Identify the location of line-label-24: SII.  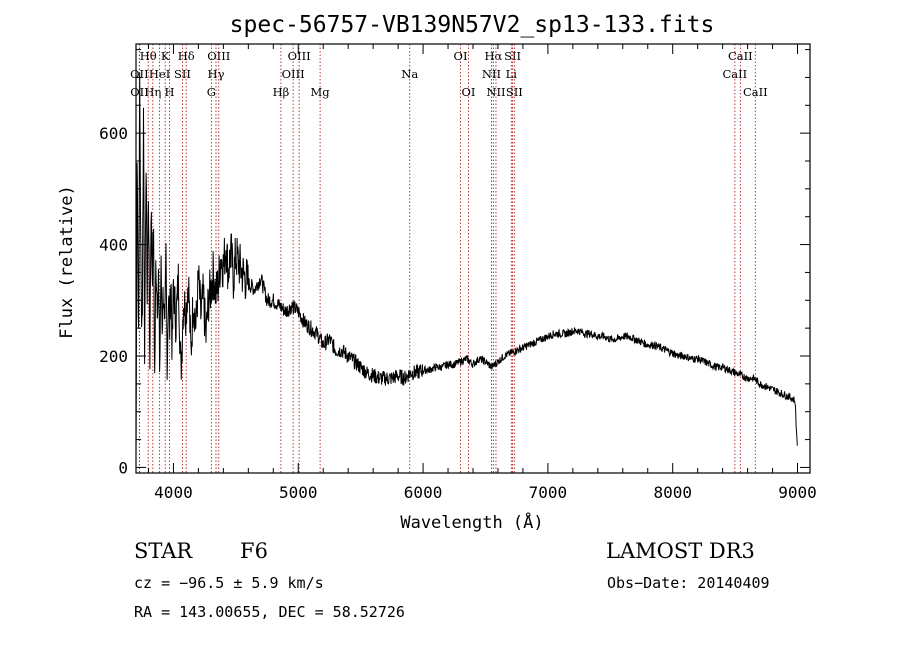
(514, 92).